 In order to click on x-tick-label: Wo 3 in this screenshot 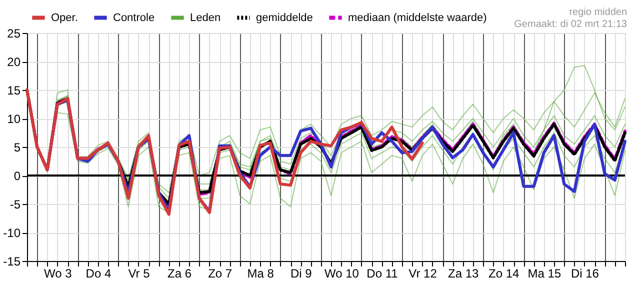, I will do `click(58, 273)`.